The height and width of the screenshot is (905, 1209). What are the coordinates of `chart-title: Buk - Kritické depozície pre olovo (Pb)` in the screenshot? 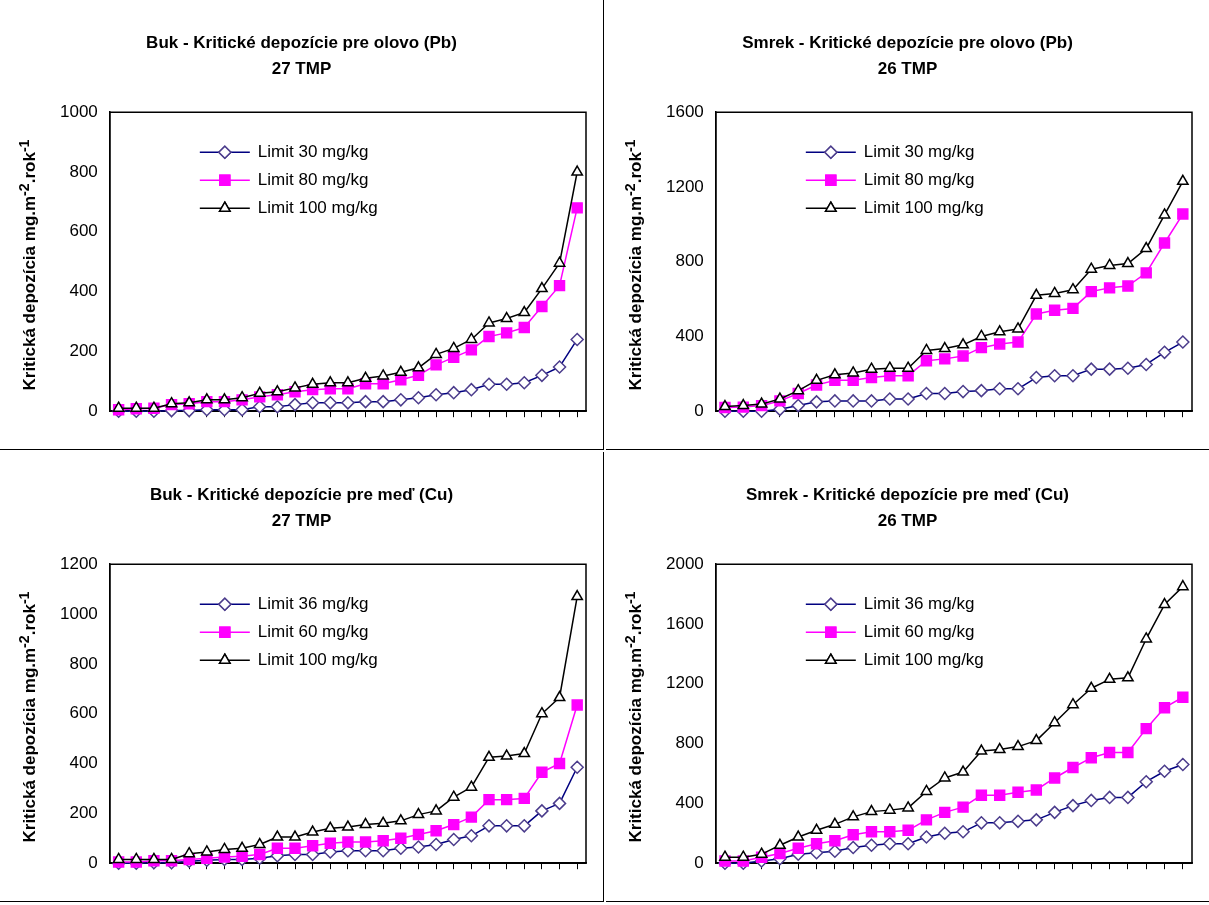 It's located at (301, 43).